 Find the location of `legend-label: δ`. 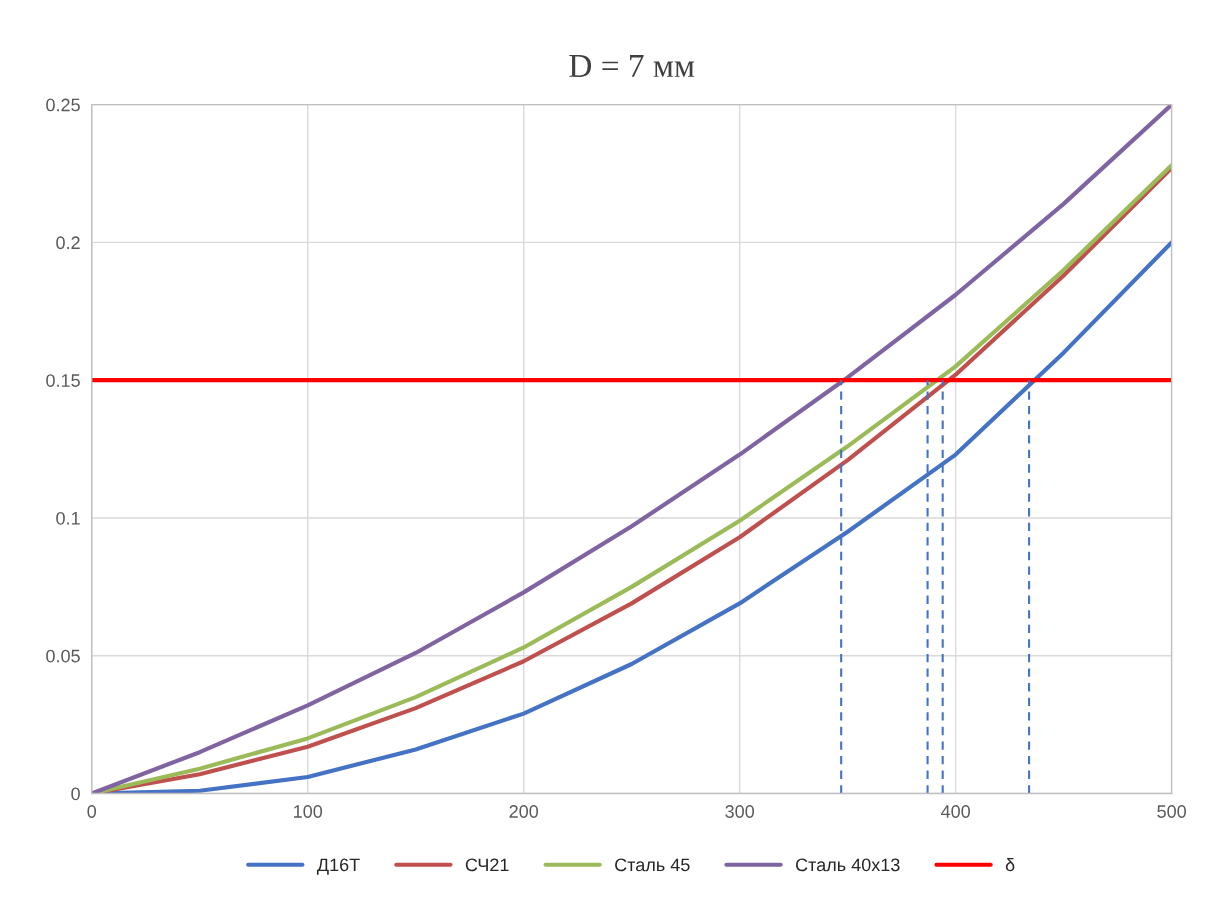

legend-label: δ is located at coordinates (1010, 864).